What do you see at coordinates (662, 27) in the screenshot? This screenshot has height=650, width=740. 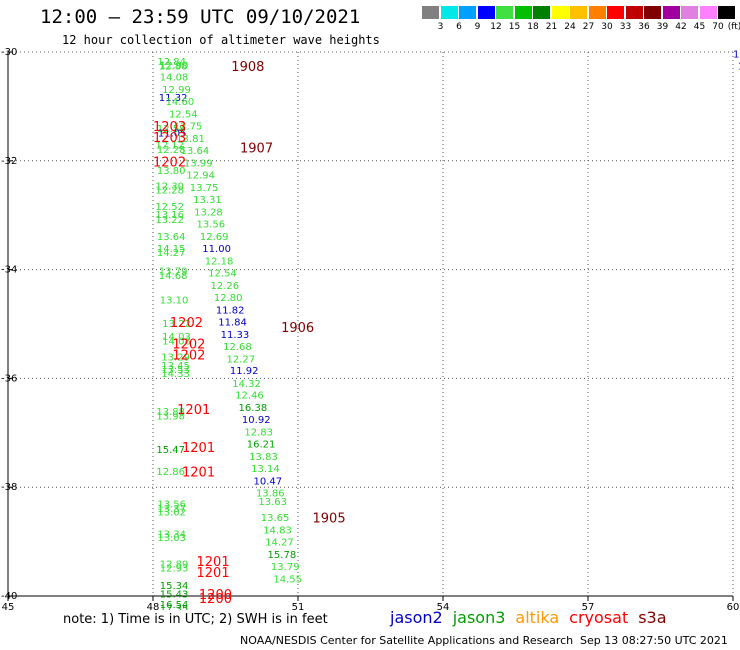 I see `scale-label: 39` at bounding box center [662, 27].